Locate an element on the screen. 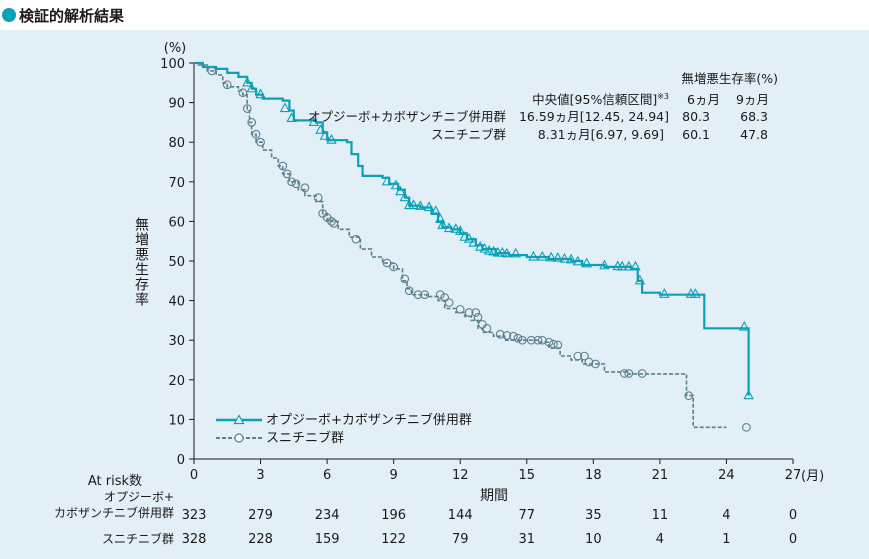 This screenshot has height=559, width=869. summary-col-median: 中央値[95%信頼区間]※3 is located at coordinates (600, 99).